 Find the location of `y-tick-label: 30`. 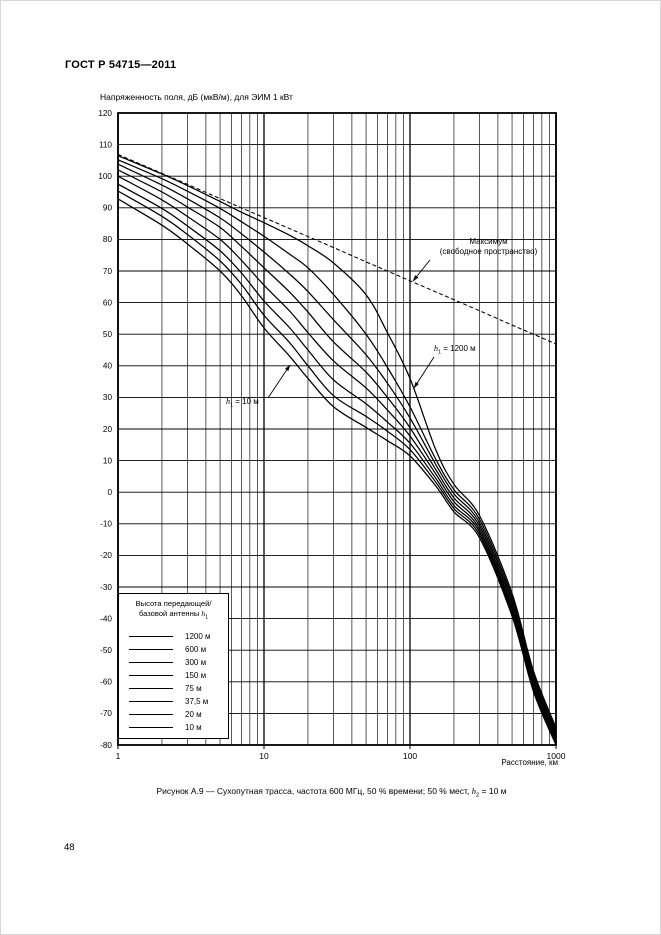

y-tick-label: 30 is located at coordinates (108, 397).